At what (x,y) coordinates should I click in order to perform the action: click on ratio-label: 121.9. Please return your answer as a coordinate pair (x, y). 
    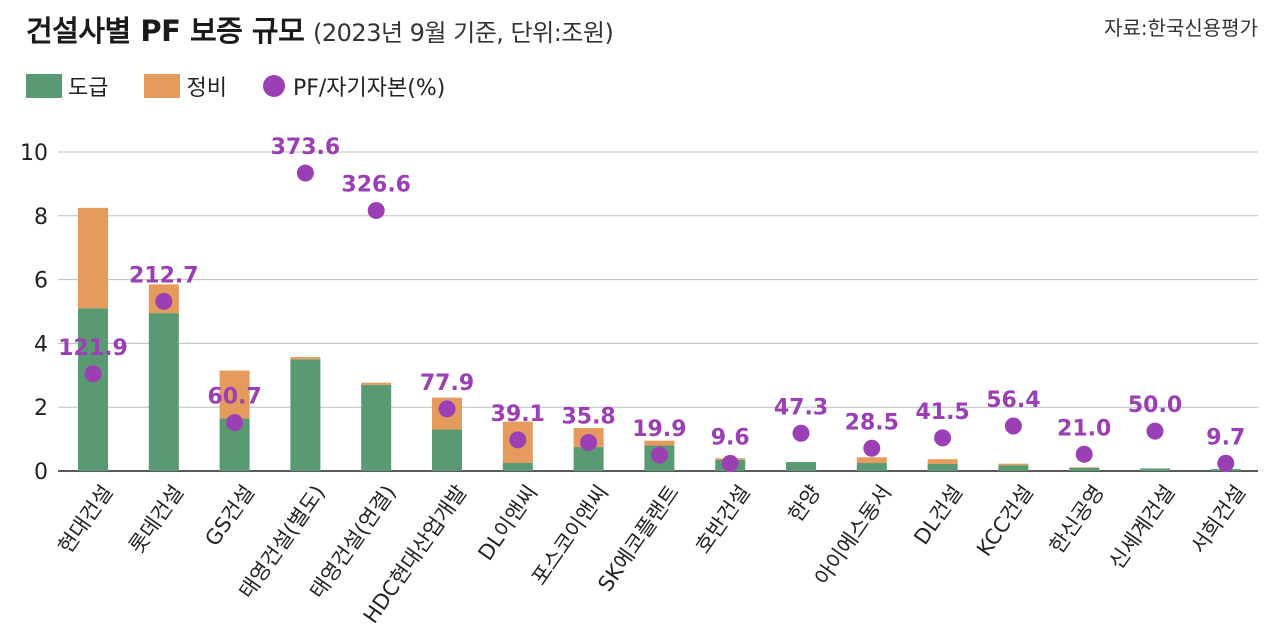
    Looking at the image, I should click on (93, 348).